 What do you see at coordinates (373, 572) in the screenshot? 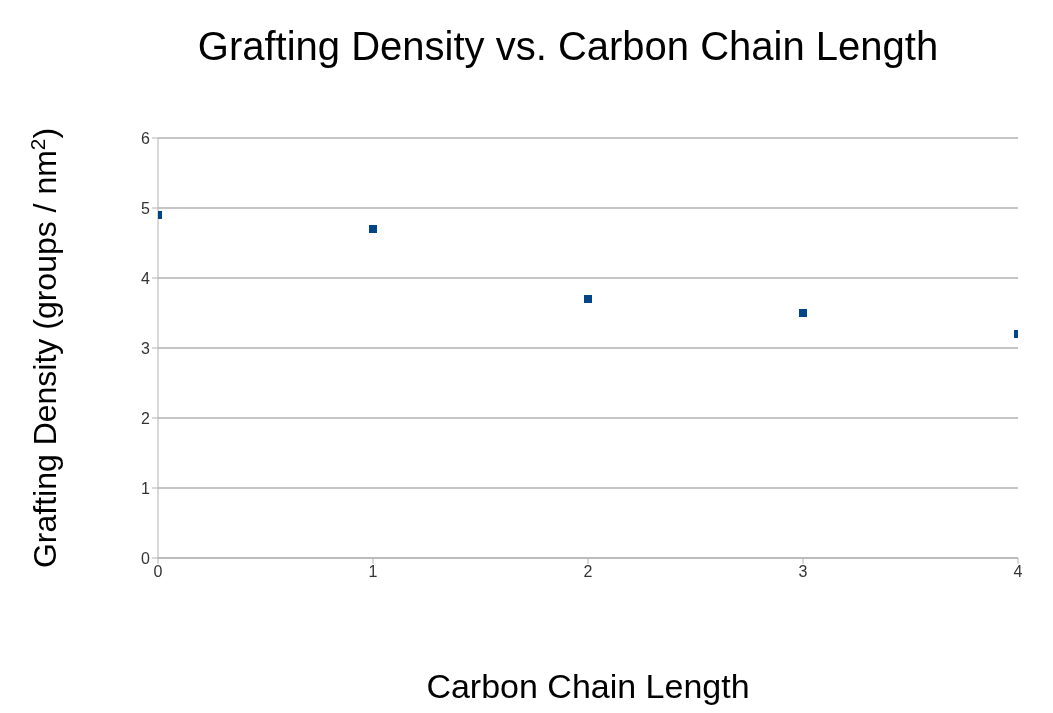
I see `x-tick-label: 1` at bounding box center [373, 572].